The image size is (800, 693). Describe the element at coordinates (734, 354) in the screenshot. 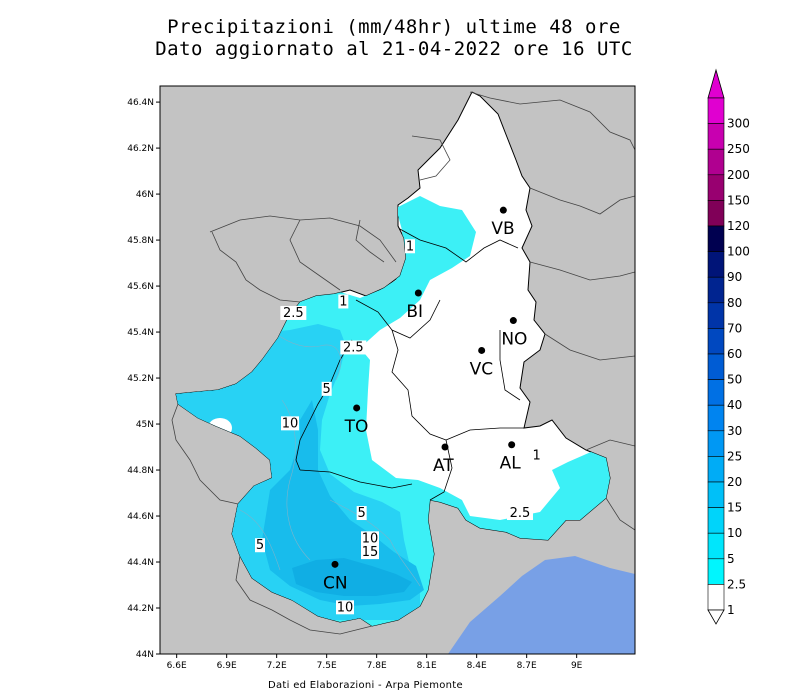

I see `legend-label: 60` at that location.